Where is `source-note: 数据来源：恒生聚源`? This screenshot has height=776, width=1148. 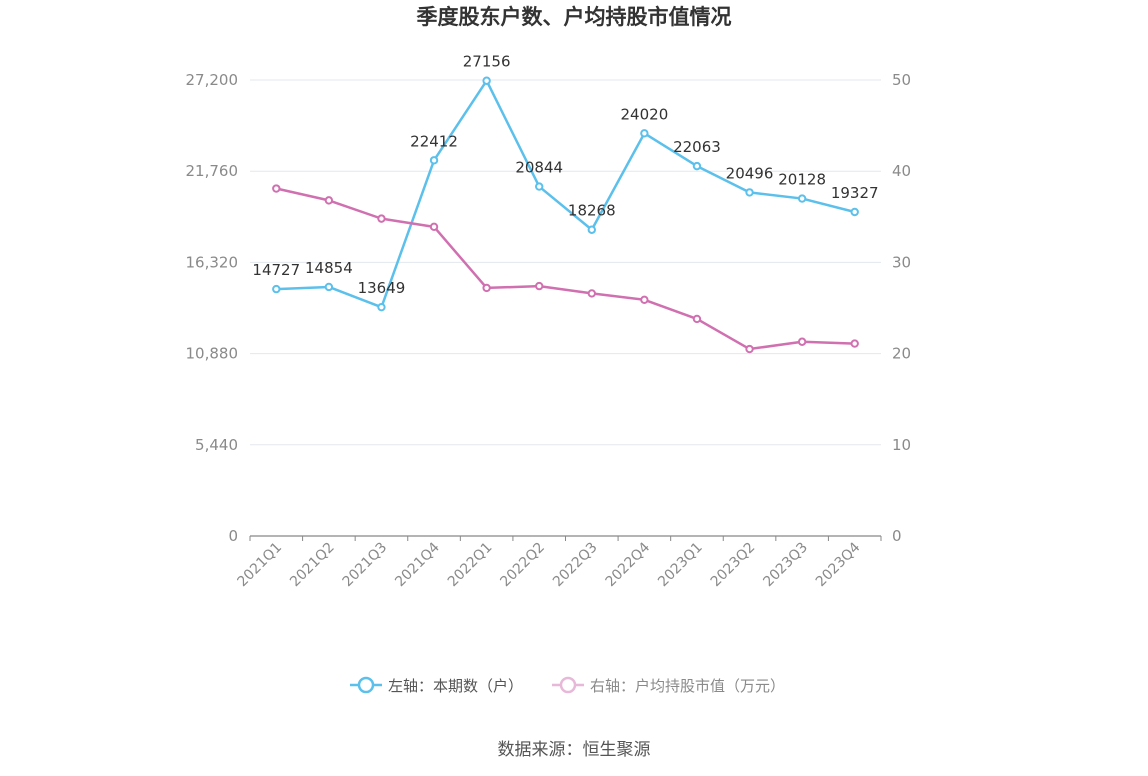
source-note: 数据来源：恒生聚源 is located at coordinates (574, 750).